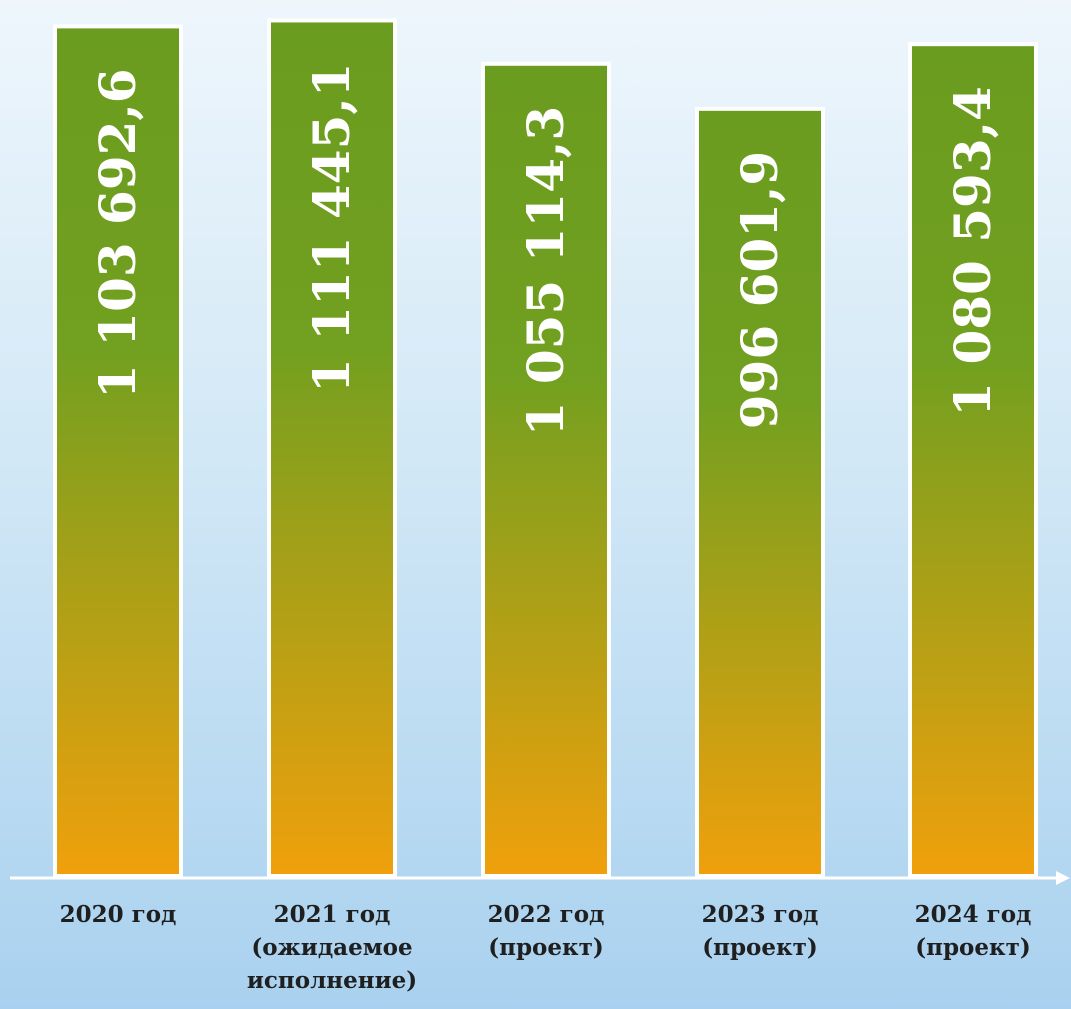 This screenshot has height=1009, width=1071. What do you see at coordinates (331, 227) in the screenshot?
I see `value-label-2: 1 111 445,1` at bounding box center [331, 227].